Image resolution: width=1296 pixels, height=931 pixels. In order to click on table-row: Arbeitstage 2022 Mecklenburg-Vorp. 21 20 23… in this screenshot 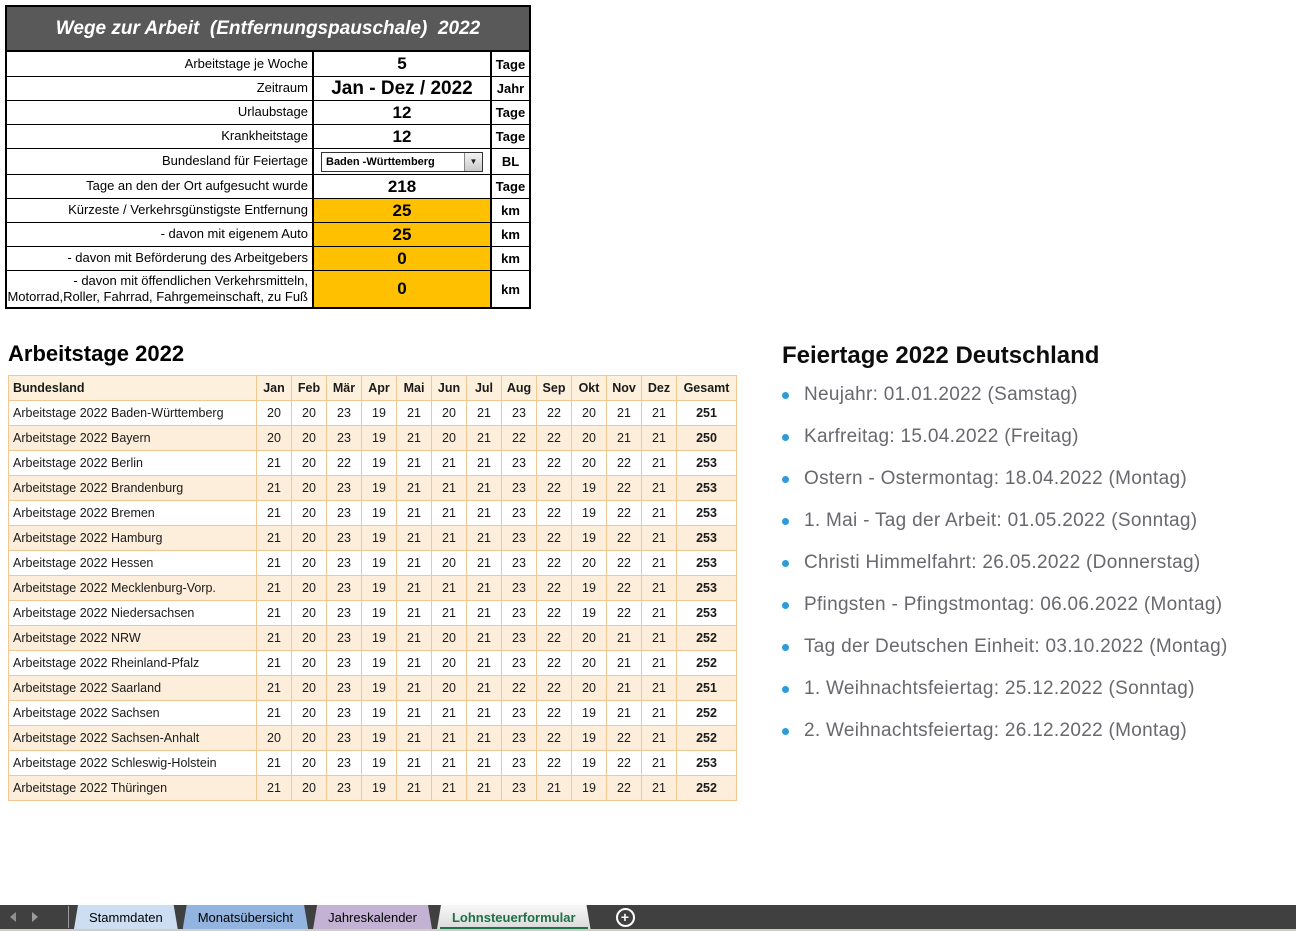, I will do `click(372, 588)`.